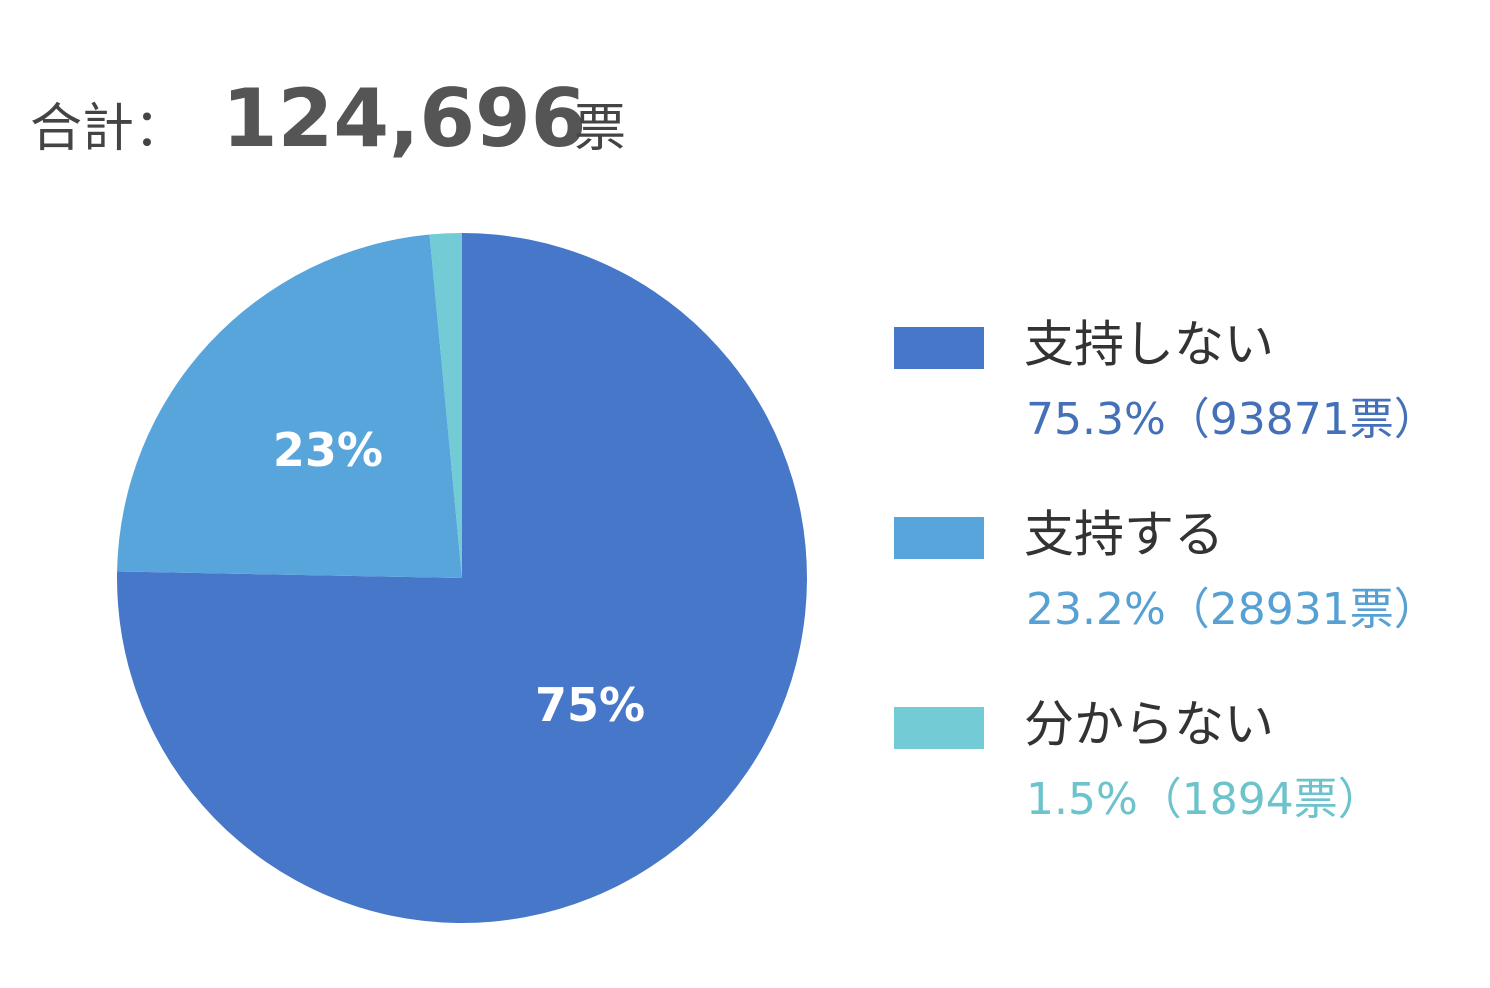 This screenshot has height=988, width=1490. Describe the element at coordinates (1149, 725) in the screenshot. I see `legend-label: 分からない` at that location.